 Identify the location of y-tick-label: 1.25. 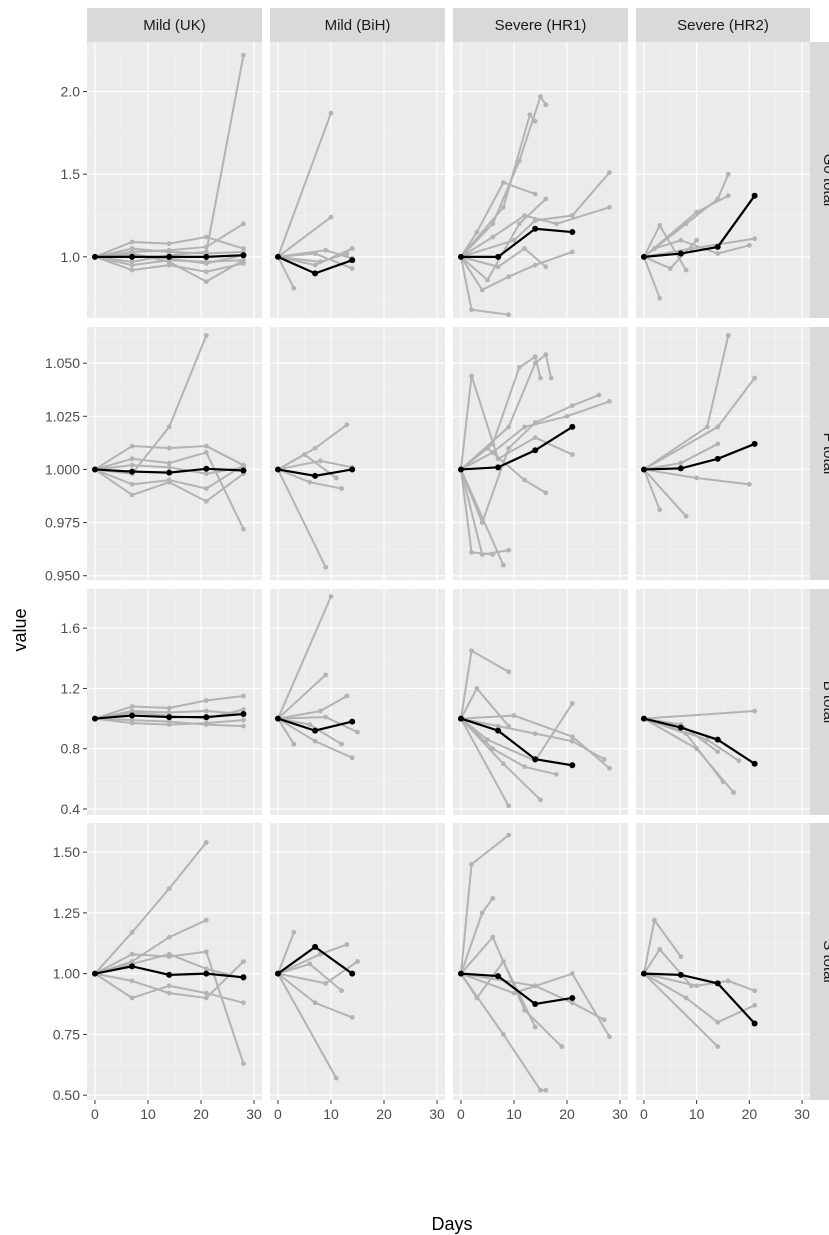
(66, 913).